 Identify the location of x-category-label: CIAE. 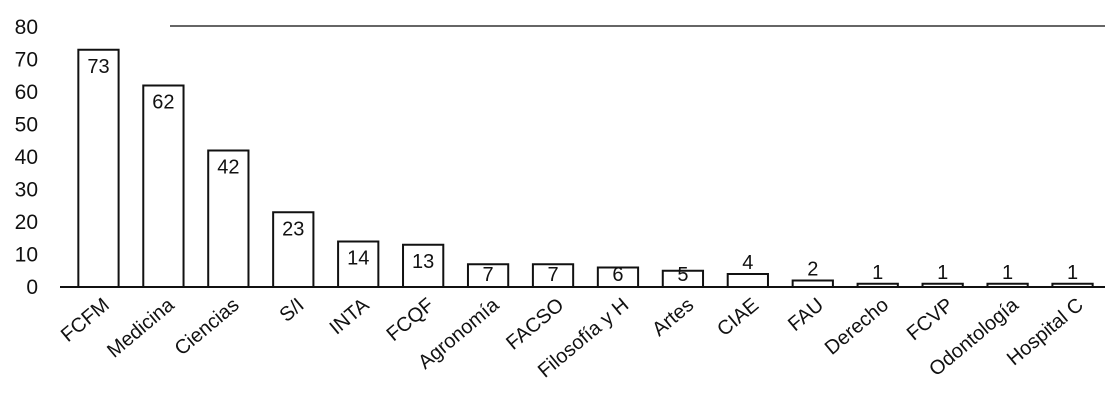
(738, 317).